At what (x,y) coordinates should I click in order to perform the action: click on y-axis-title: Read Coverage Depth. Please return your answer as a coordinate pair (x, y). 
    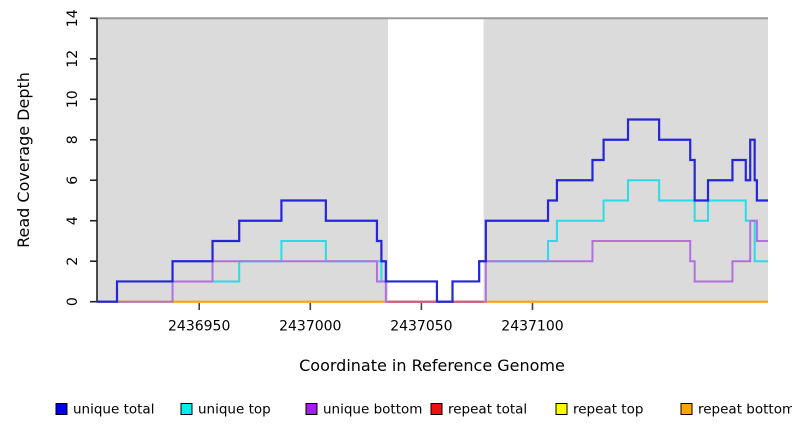
    Looking at the image, I should click on (23, 160).